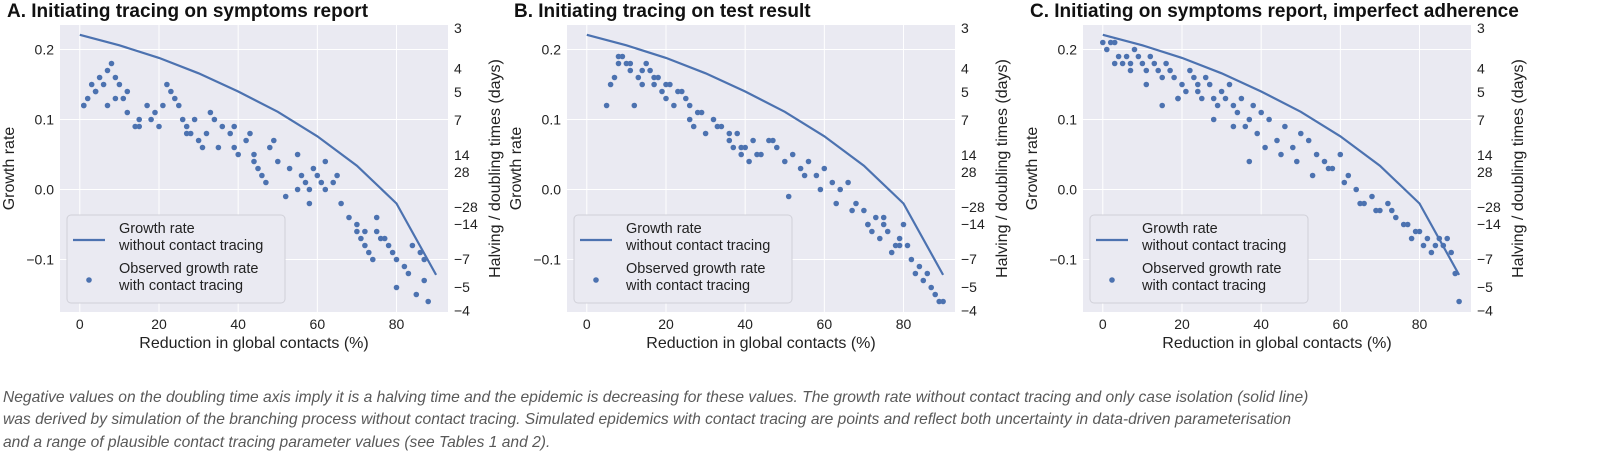  What do you see at coordinates (1276, 343) in the screenshot?
I see `x-axis-label: Reduction in global contacts (%)` at bounding box center [1276, 343].